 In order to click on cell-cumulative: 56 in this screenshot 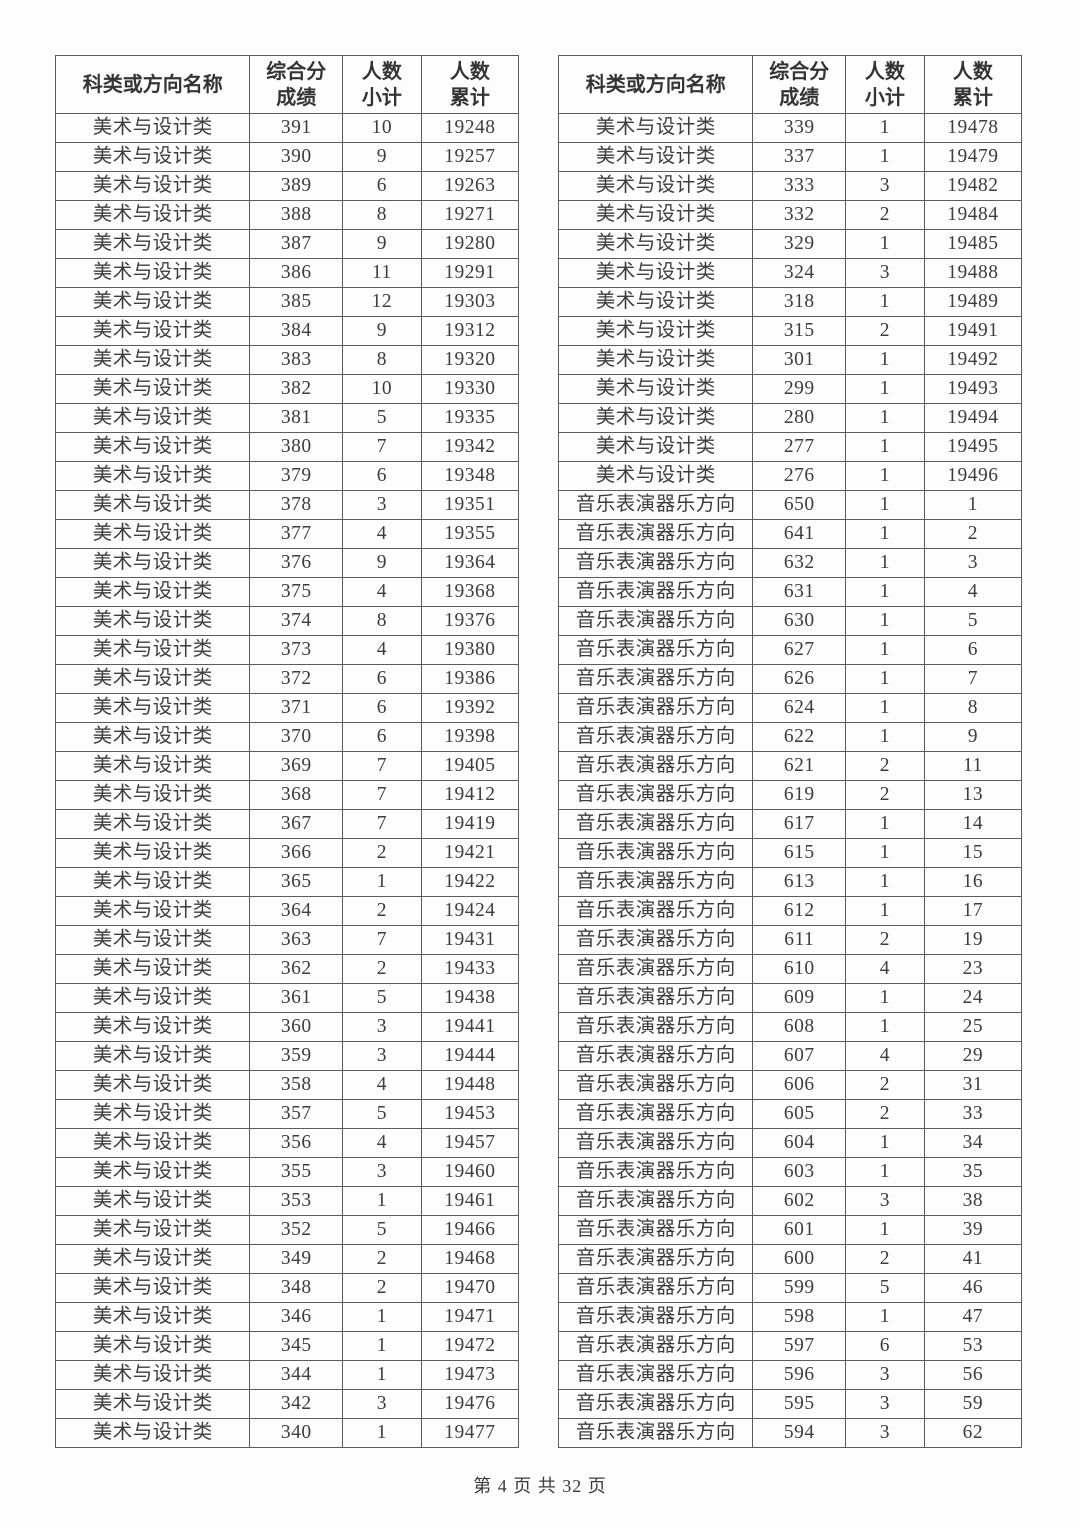, I will do `click(973, 1375)`.